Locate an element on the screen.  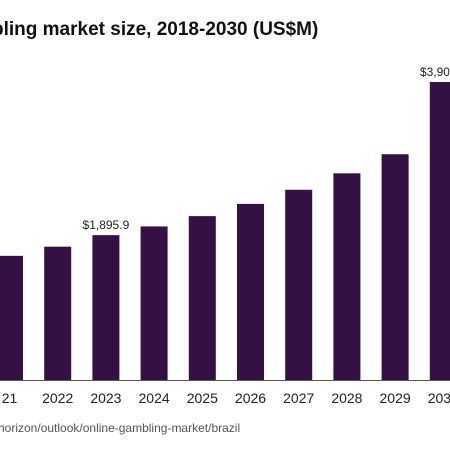
x-tick-label-2024: 2024 is located at coordinates (154, 398).